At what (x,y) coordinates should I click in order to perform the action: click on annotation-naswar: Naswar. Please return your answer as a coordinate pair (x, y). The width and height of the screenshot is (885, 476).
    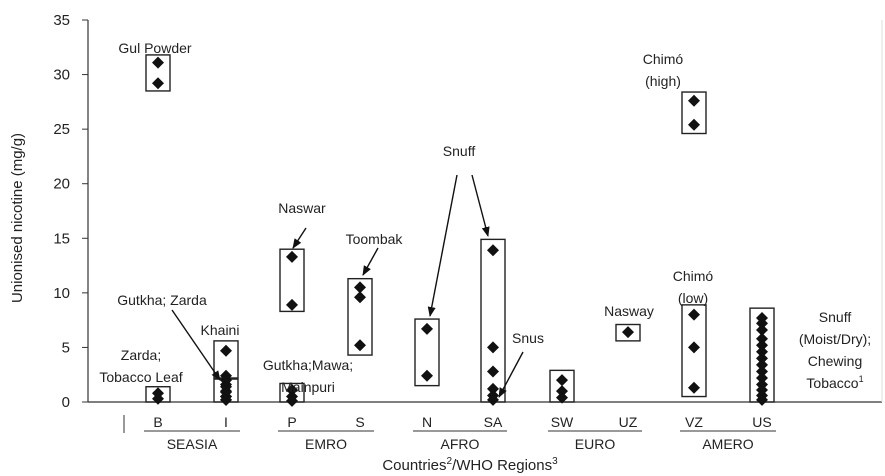
    Looking at the image, I should click on (302, 208).